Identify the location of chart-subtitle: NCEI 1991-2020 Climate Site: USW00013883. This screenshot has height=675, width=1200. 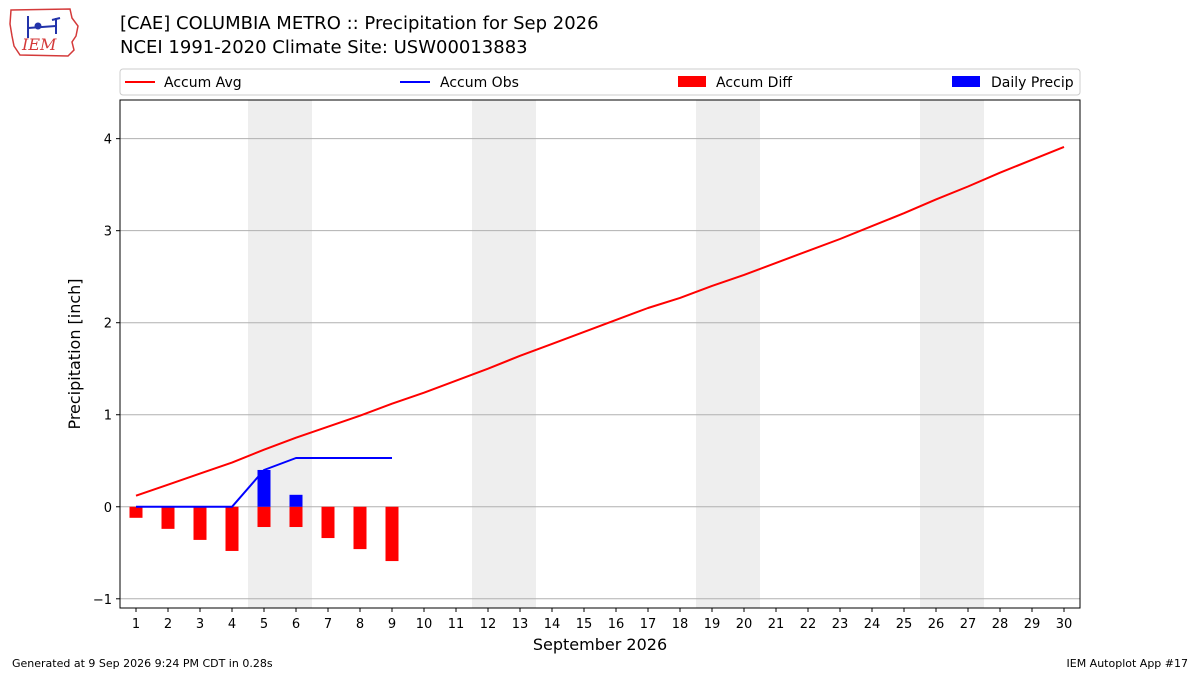
(324, 47).